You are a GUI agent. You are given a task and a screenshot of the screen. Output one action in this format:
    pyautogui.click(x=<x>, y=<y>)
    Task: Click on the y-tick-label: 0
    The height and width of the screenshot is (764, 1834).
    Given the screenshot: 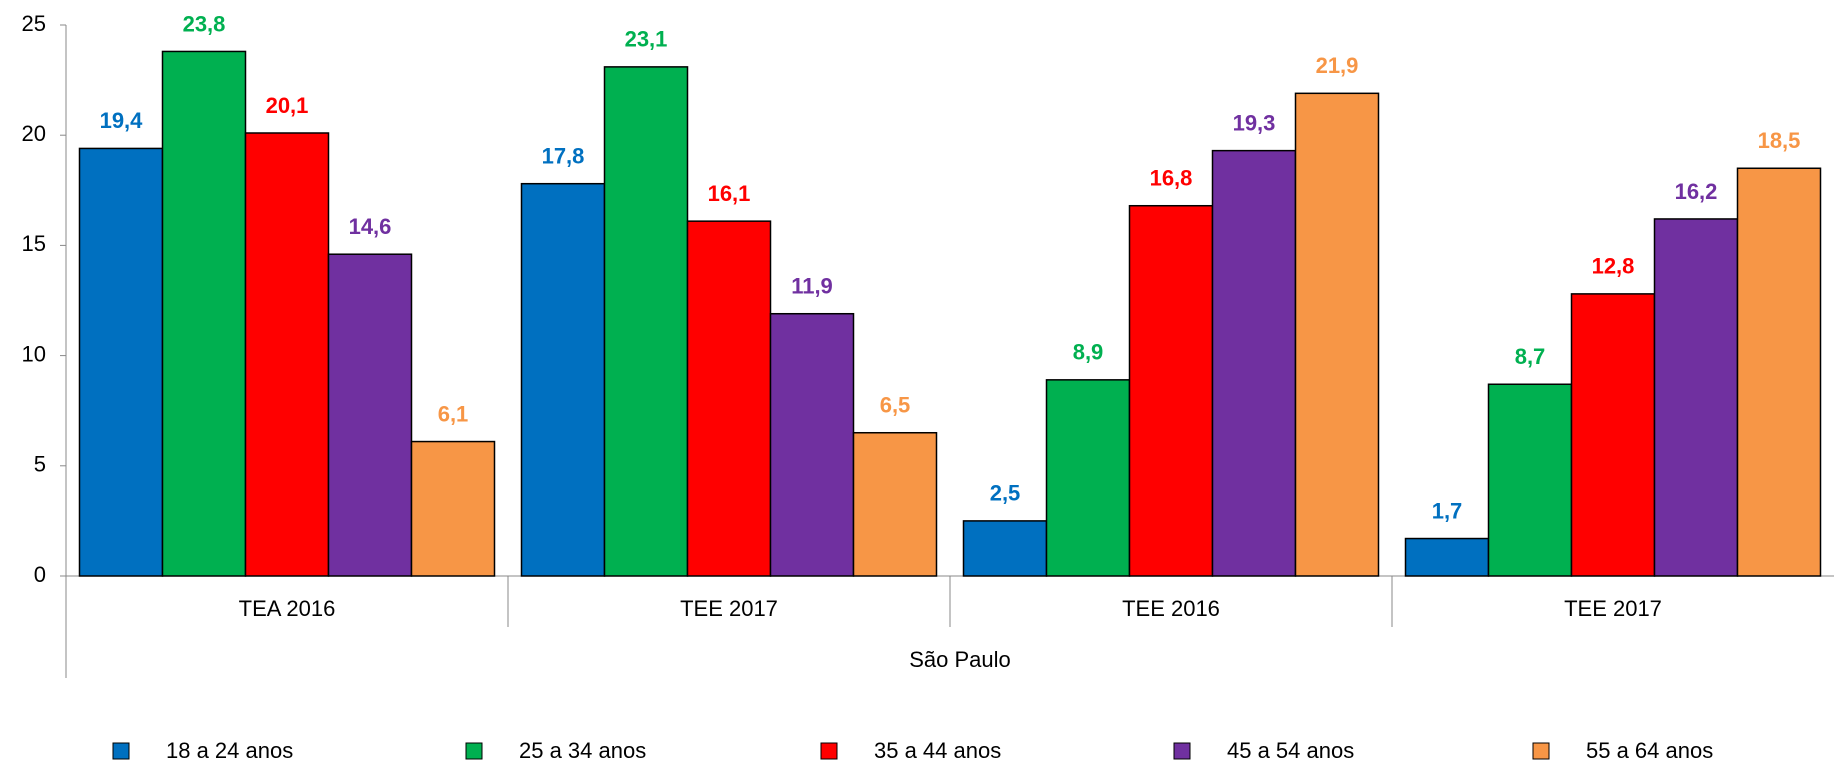 What is the action you would take?
    pyautogui.click(x=40, y=574)
    